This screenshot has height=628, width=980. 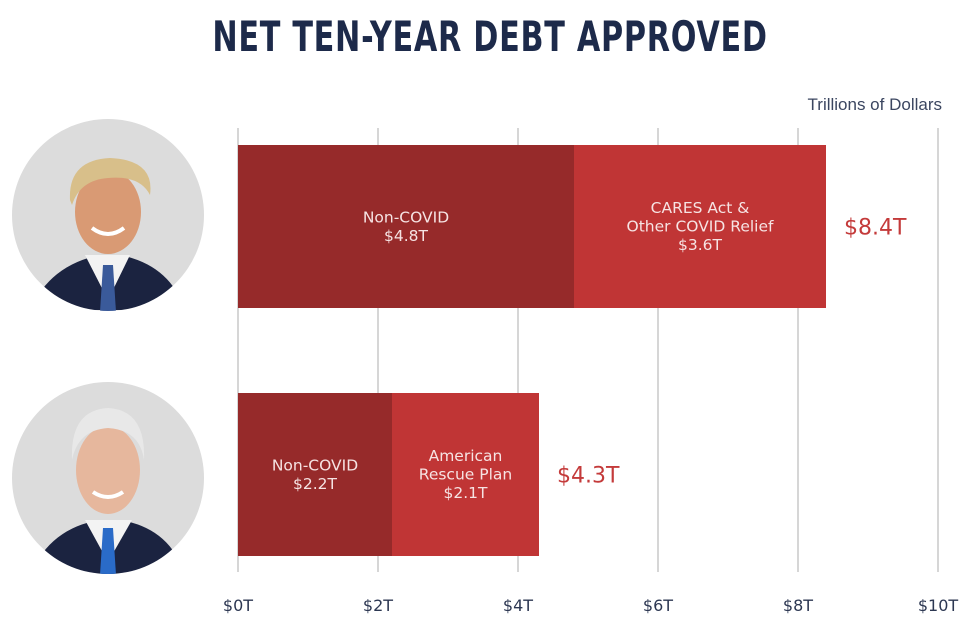 What do you see at coordinates (466, 493) in the screenshot?
I see `segment-label: $2.1T` at bounding box center [466, 493].